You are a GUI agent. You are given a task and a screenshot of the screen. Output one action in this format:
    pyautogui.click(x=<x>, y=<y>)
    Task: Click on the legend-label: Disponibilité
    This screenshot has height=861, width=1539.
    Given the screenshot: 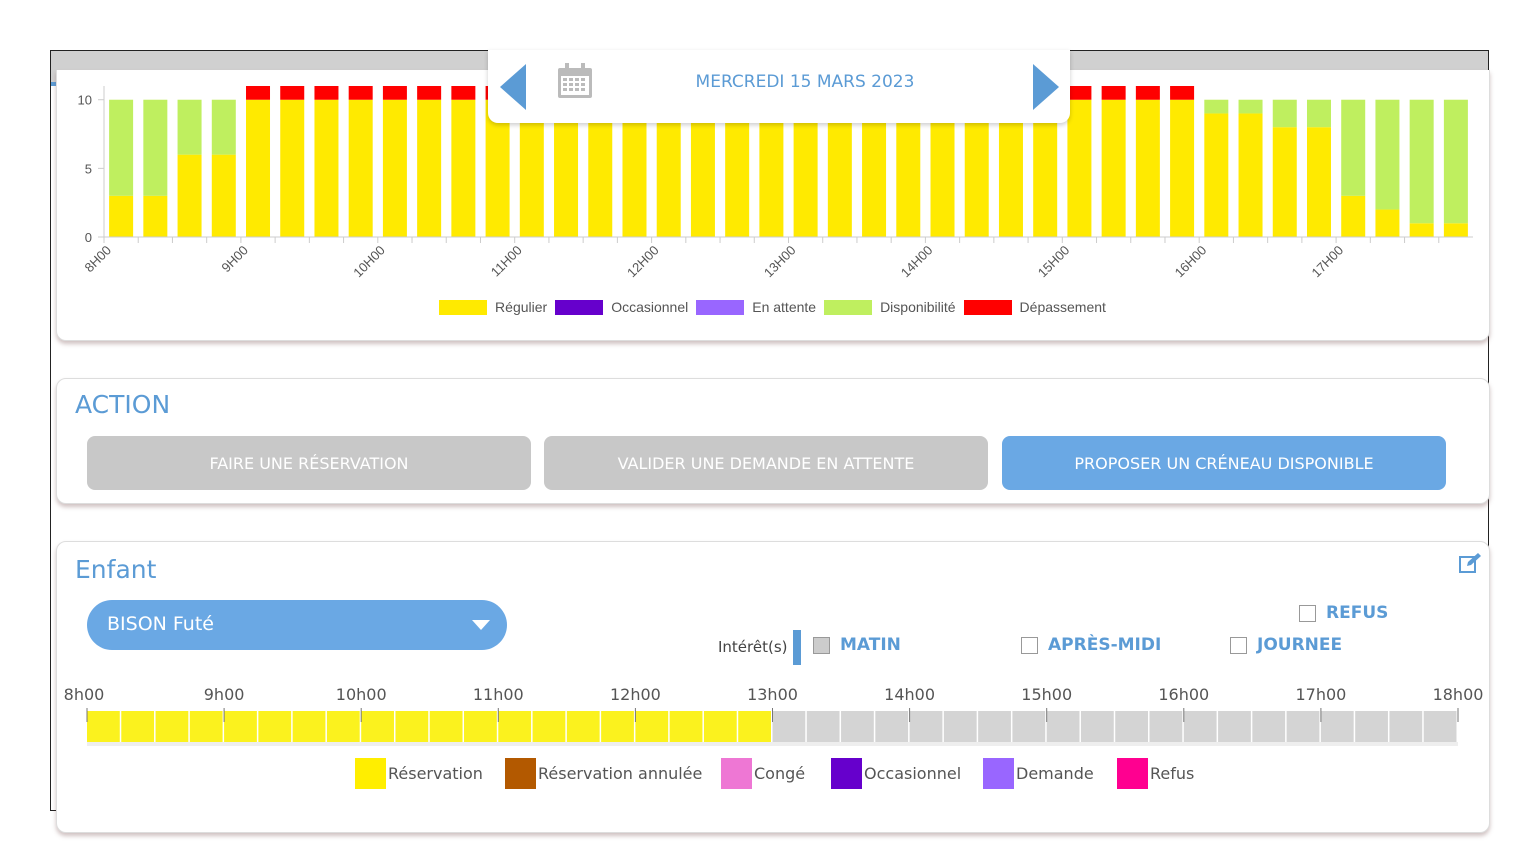 What is the action you would take?
    pyautogui.click(x=918, y=307)
    